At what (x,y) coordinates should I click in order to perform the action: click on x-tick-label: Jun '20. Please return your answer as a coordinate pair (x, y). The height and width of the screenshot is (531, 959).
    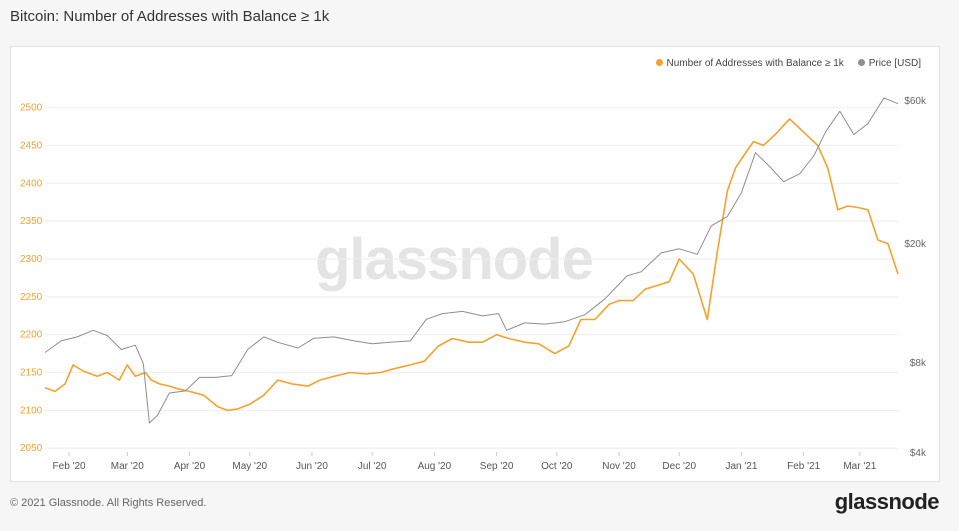
    Looking at the image, I should click on (312, 466).